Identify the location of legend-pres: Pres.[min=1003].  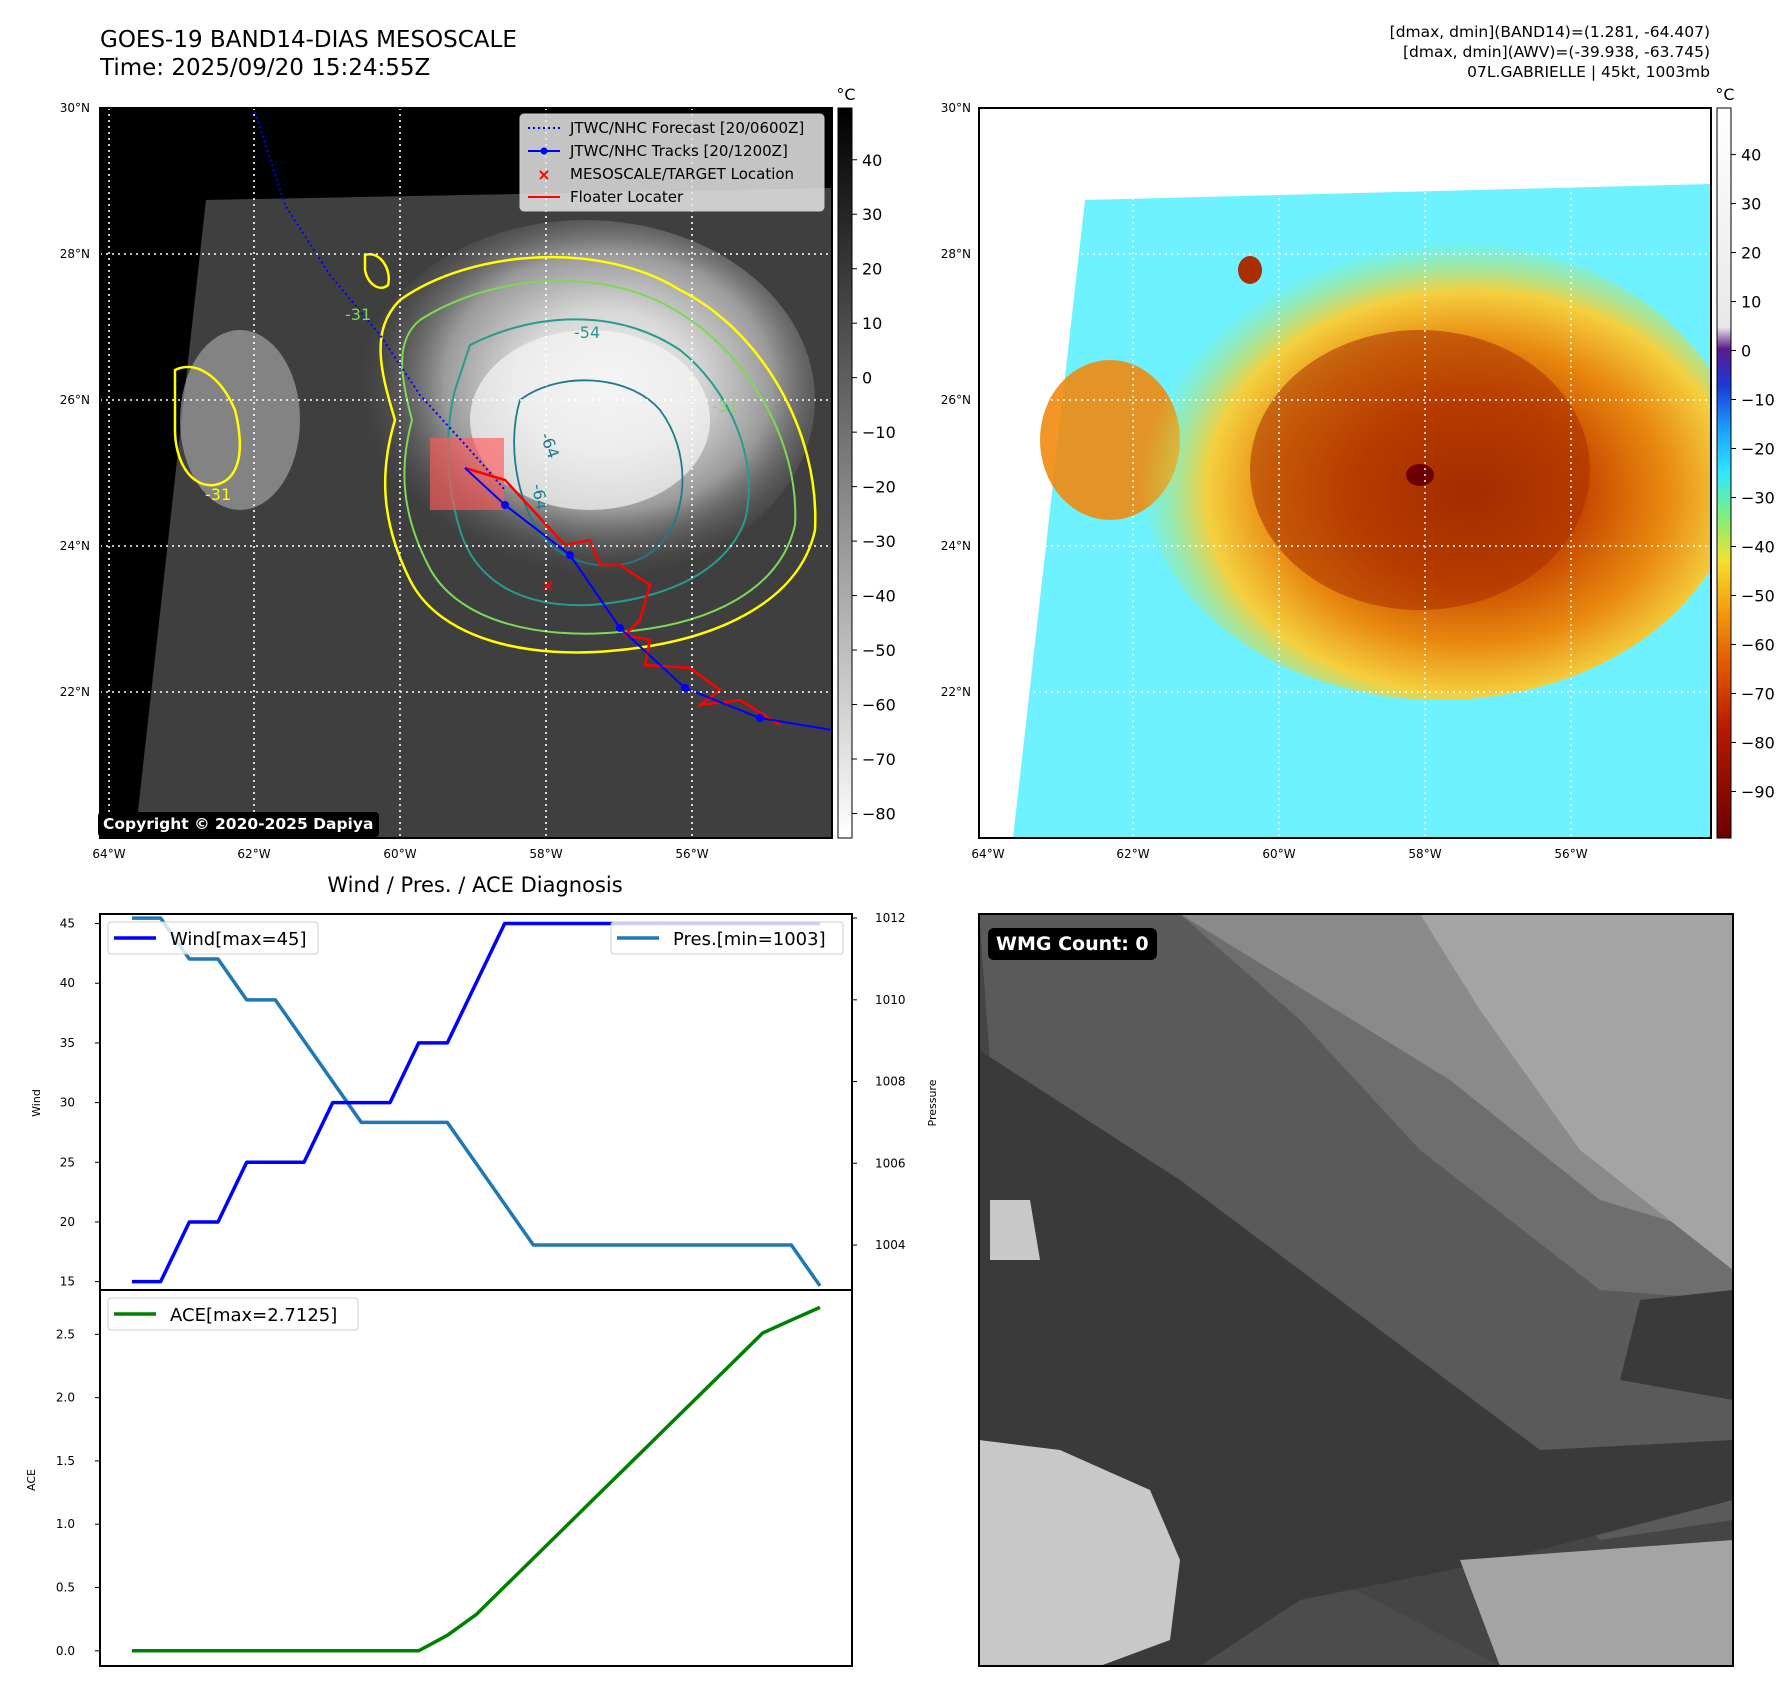
(749, 939).